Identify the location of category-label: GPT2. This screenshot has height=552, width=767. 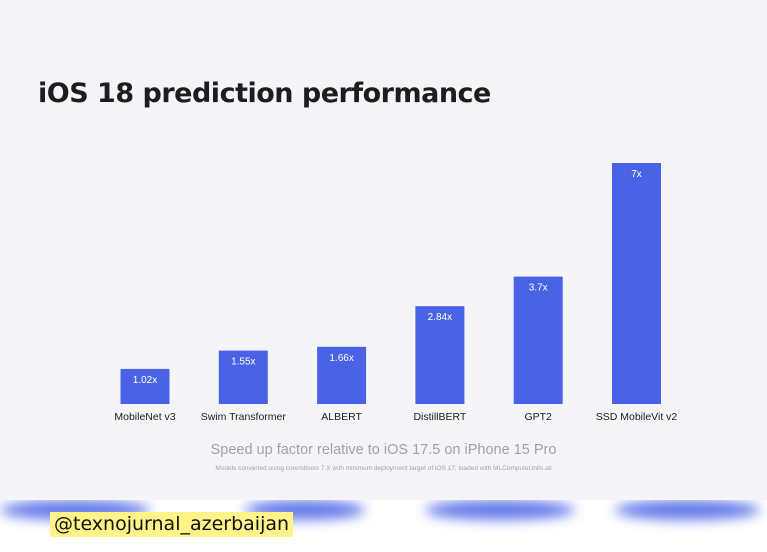
(538, 417).